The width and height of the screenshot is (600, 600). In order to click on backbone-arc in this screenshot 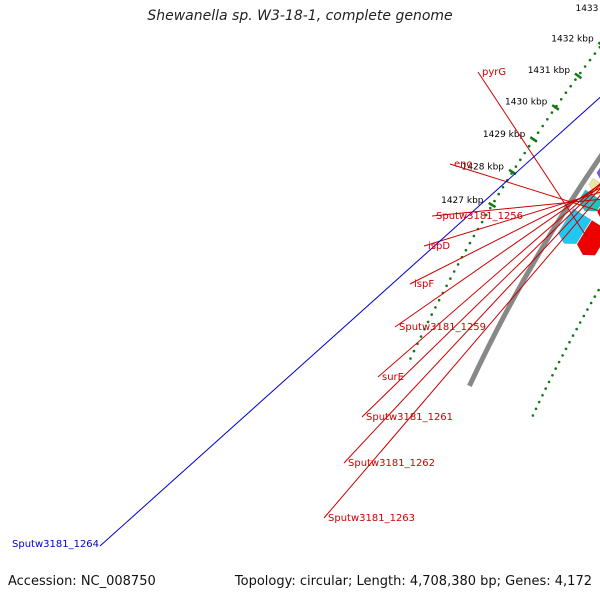, I will do `click(533, 270)`.